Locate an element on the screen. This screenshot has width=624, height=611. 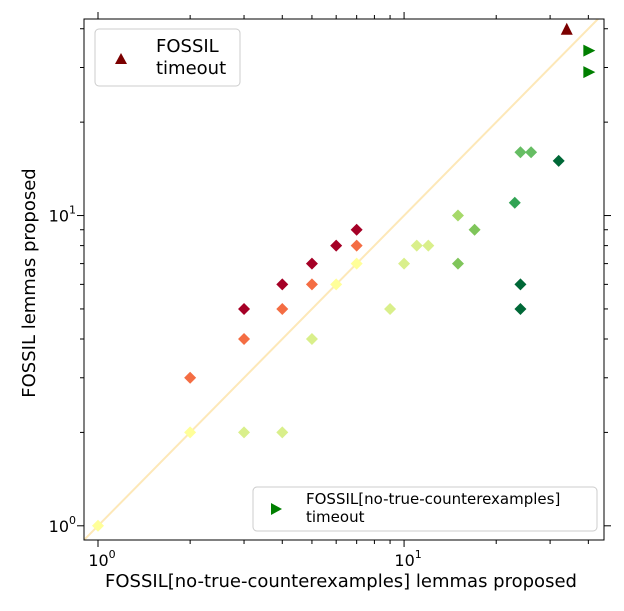
fossil-timeout-point is located at coordinates (566, 28).